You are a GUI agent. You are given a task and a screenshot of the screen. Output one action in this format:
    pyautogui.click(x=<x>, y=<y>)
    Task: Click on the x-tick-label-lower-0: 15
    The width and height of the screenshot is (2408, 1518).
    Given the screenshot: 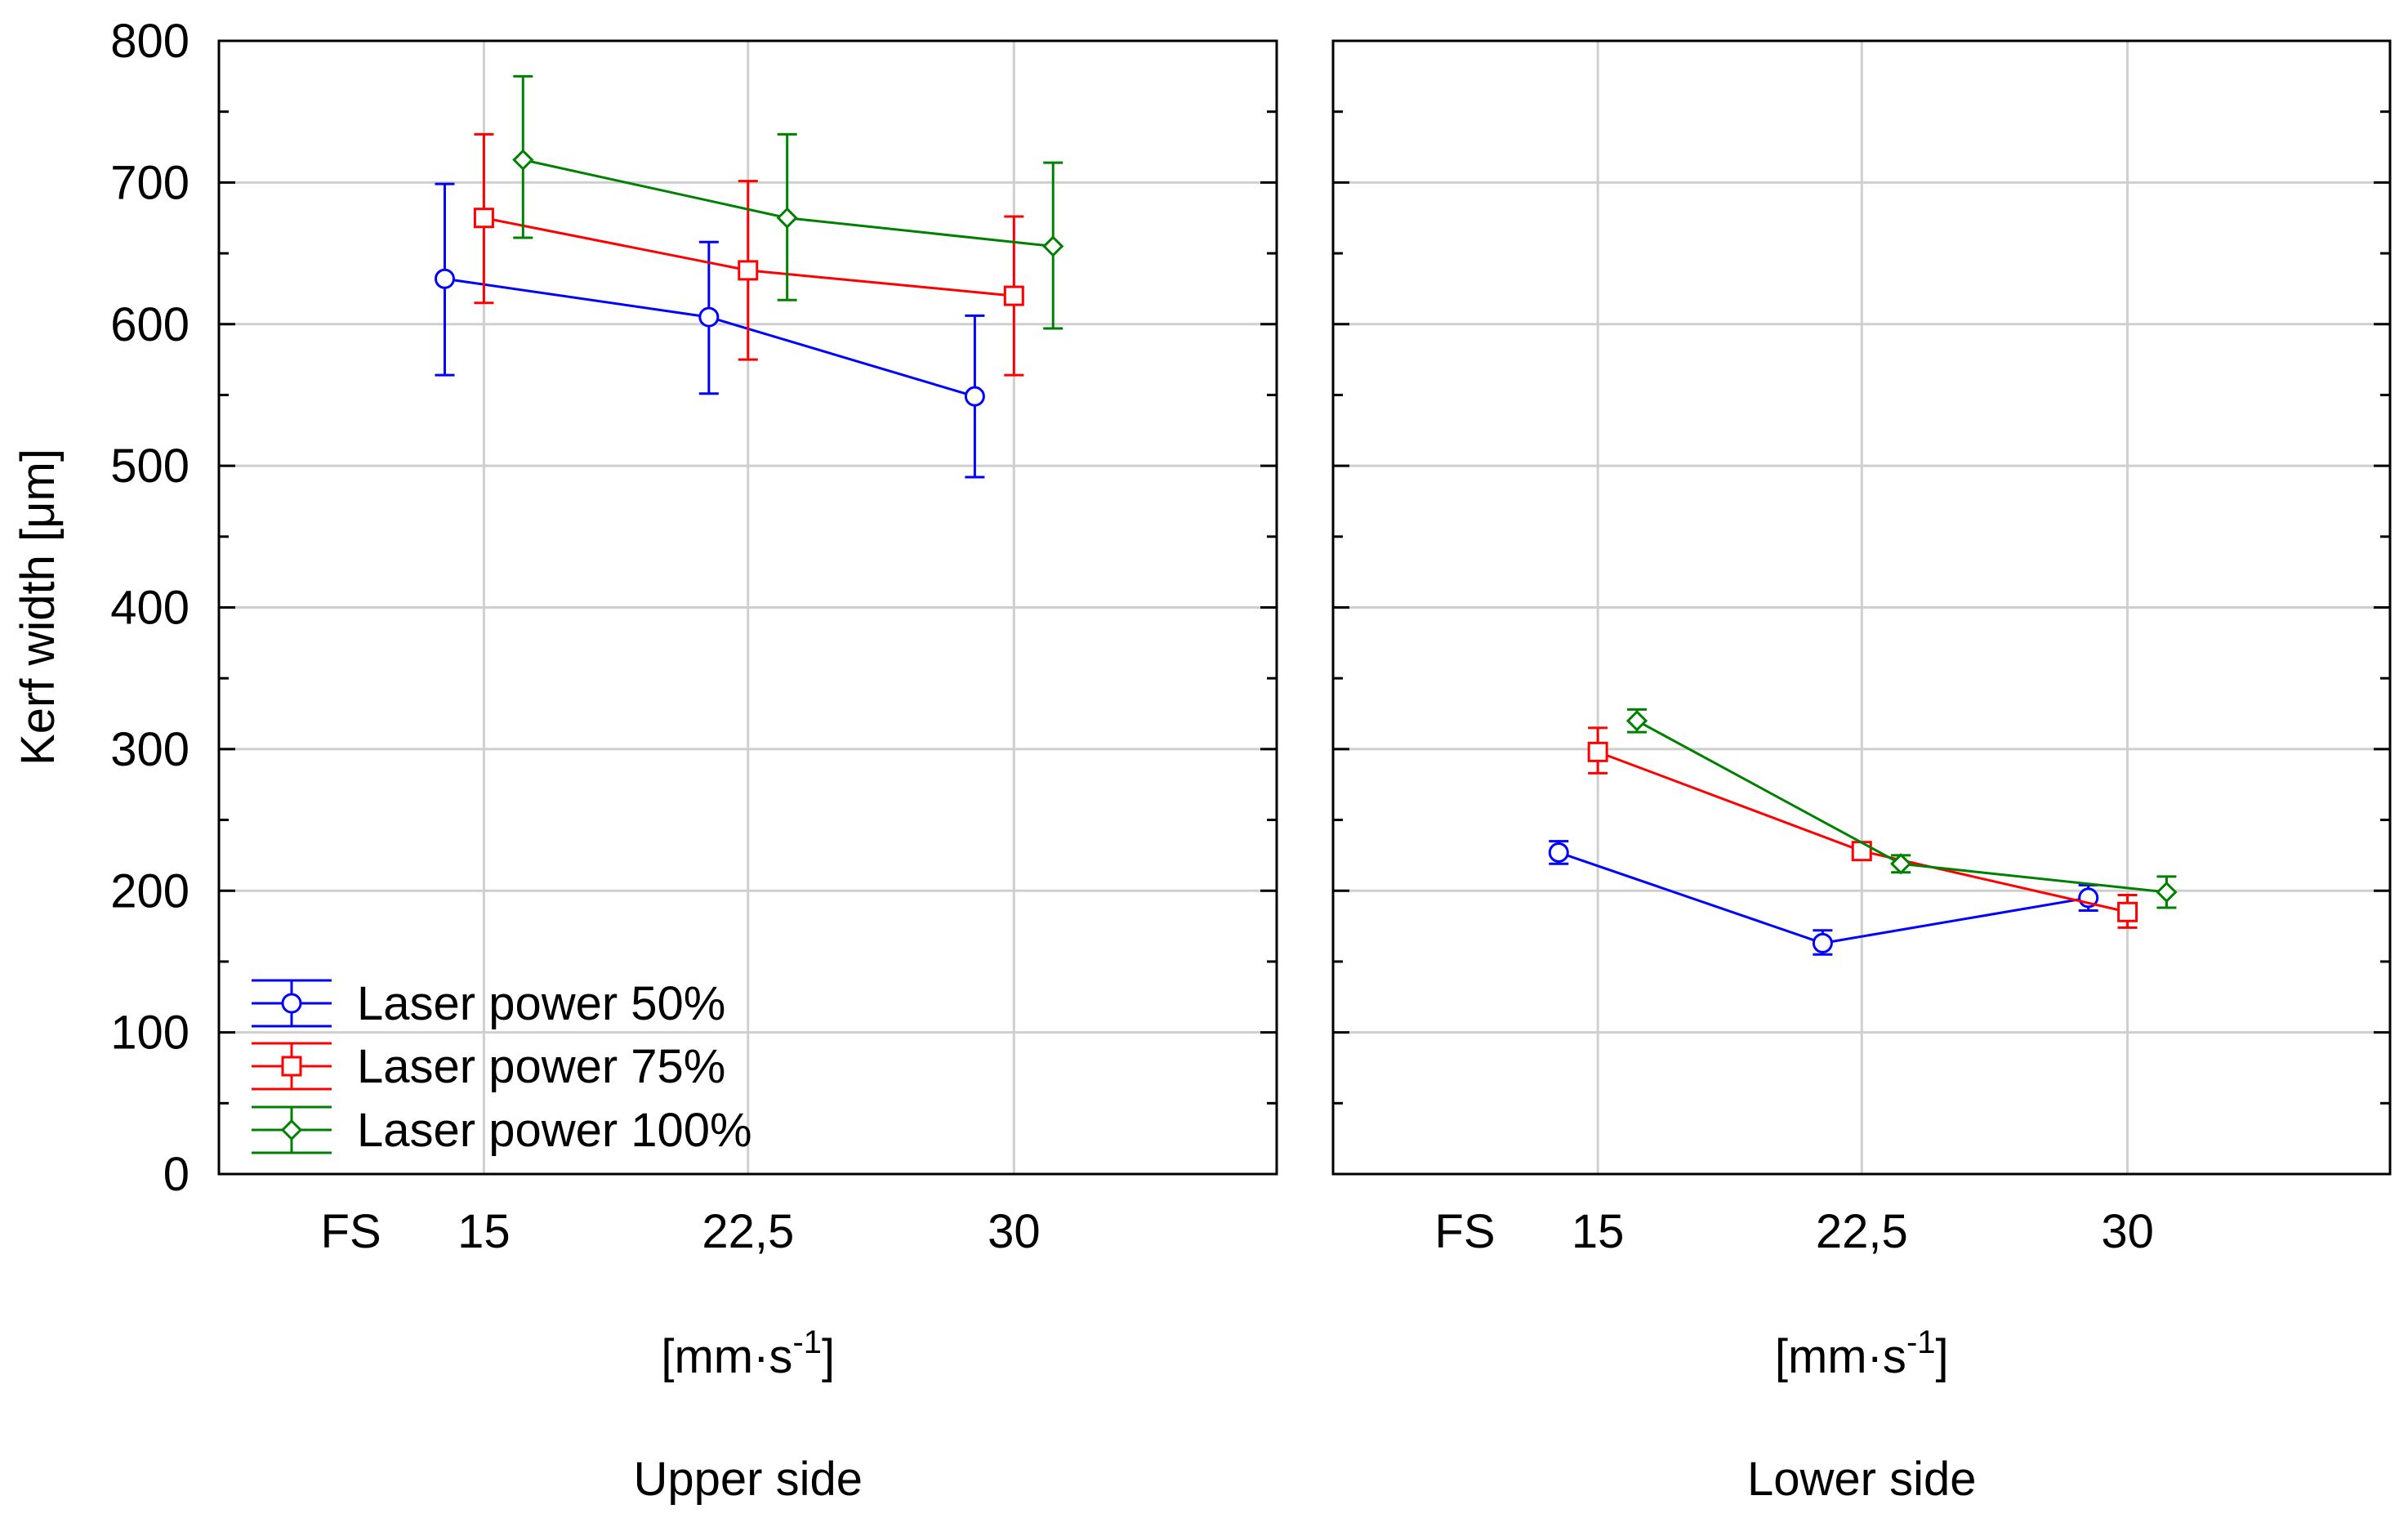 What is the action you would take?
    pyautogui.click(x=1598, y=1231)
    